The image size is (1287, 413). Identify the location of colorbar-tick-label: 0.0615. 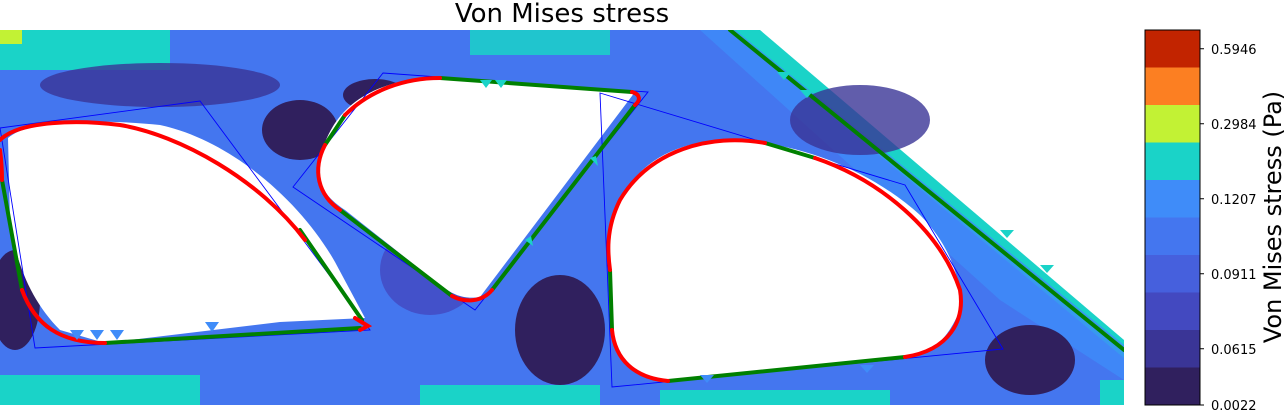
(1234, 350).